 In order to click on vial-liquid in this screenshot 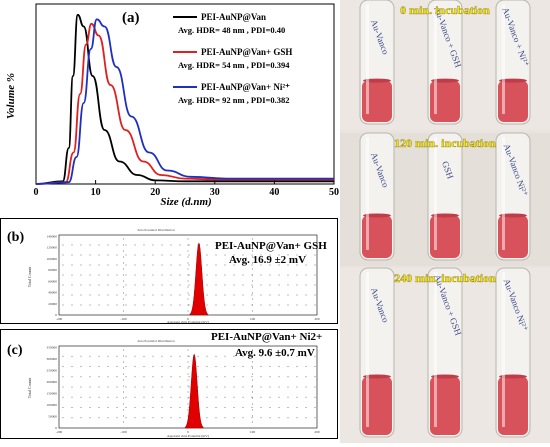, I will do `click(445, 236)`.